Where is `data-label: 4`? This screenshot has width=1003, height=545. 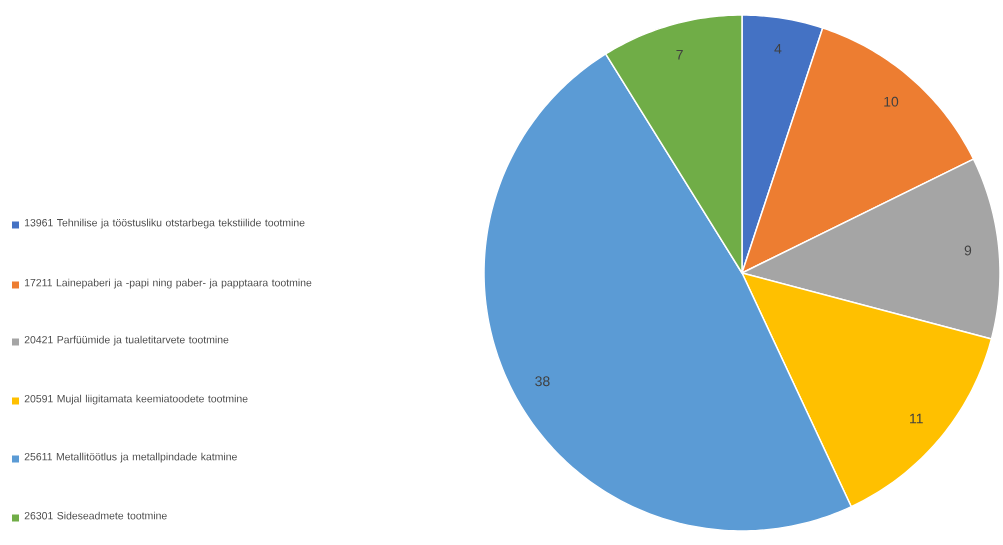 data-label: 4 is located at coordinates (778, 49).